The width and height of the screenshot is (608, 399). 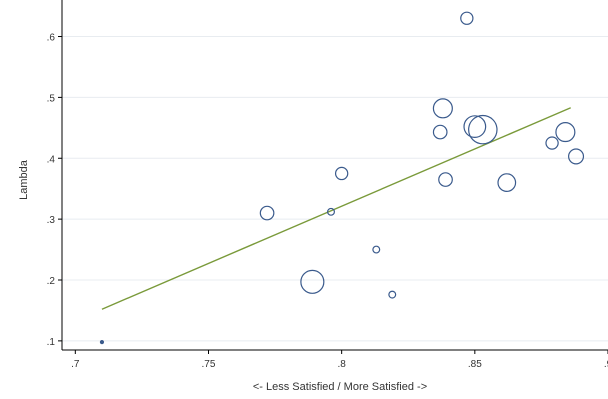 I want to click on x-tick-label: .8, so click(x=341, y=364).